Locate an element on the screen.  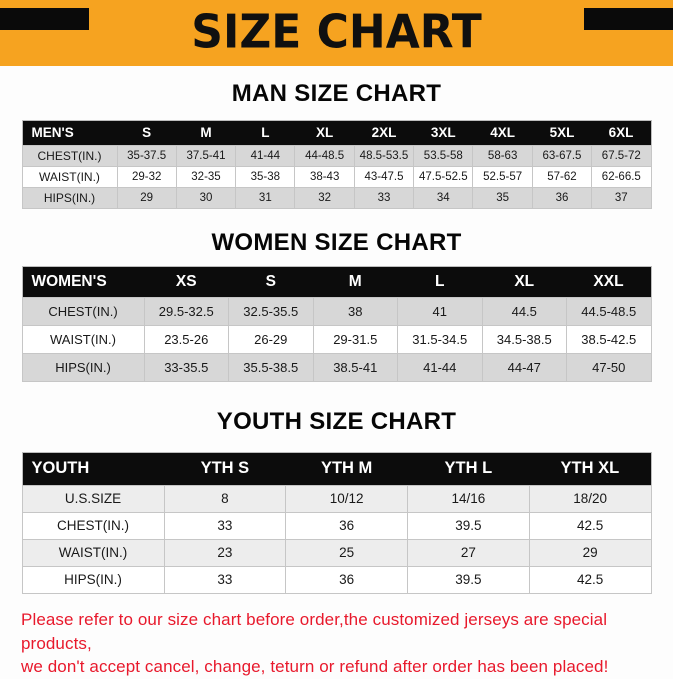
table-row: CHEST(IN.) 33 36 39.5 42.5 is located at coordinates (336, 525).